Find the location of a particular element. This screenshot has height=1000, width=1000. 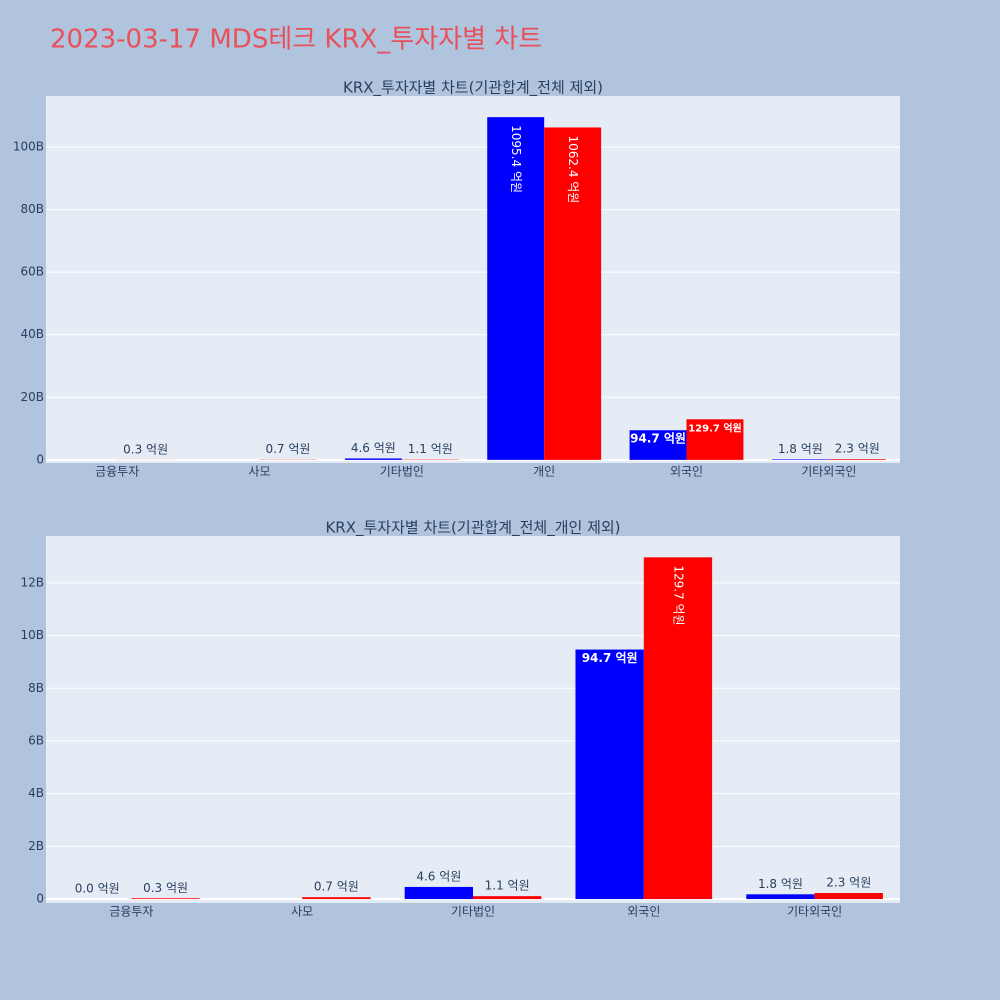

chart-title: KRX_투자자별 차트(기관합계_전체 제외) is located at coordinates (473, 88).